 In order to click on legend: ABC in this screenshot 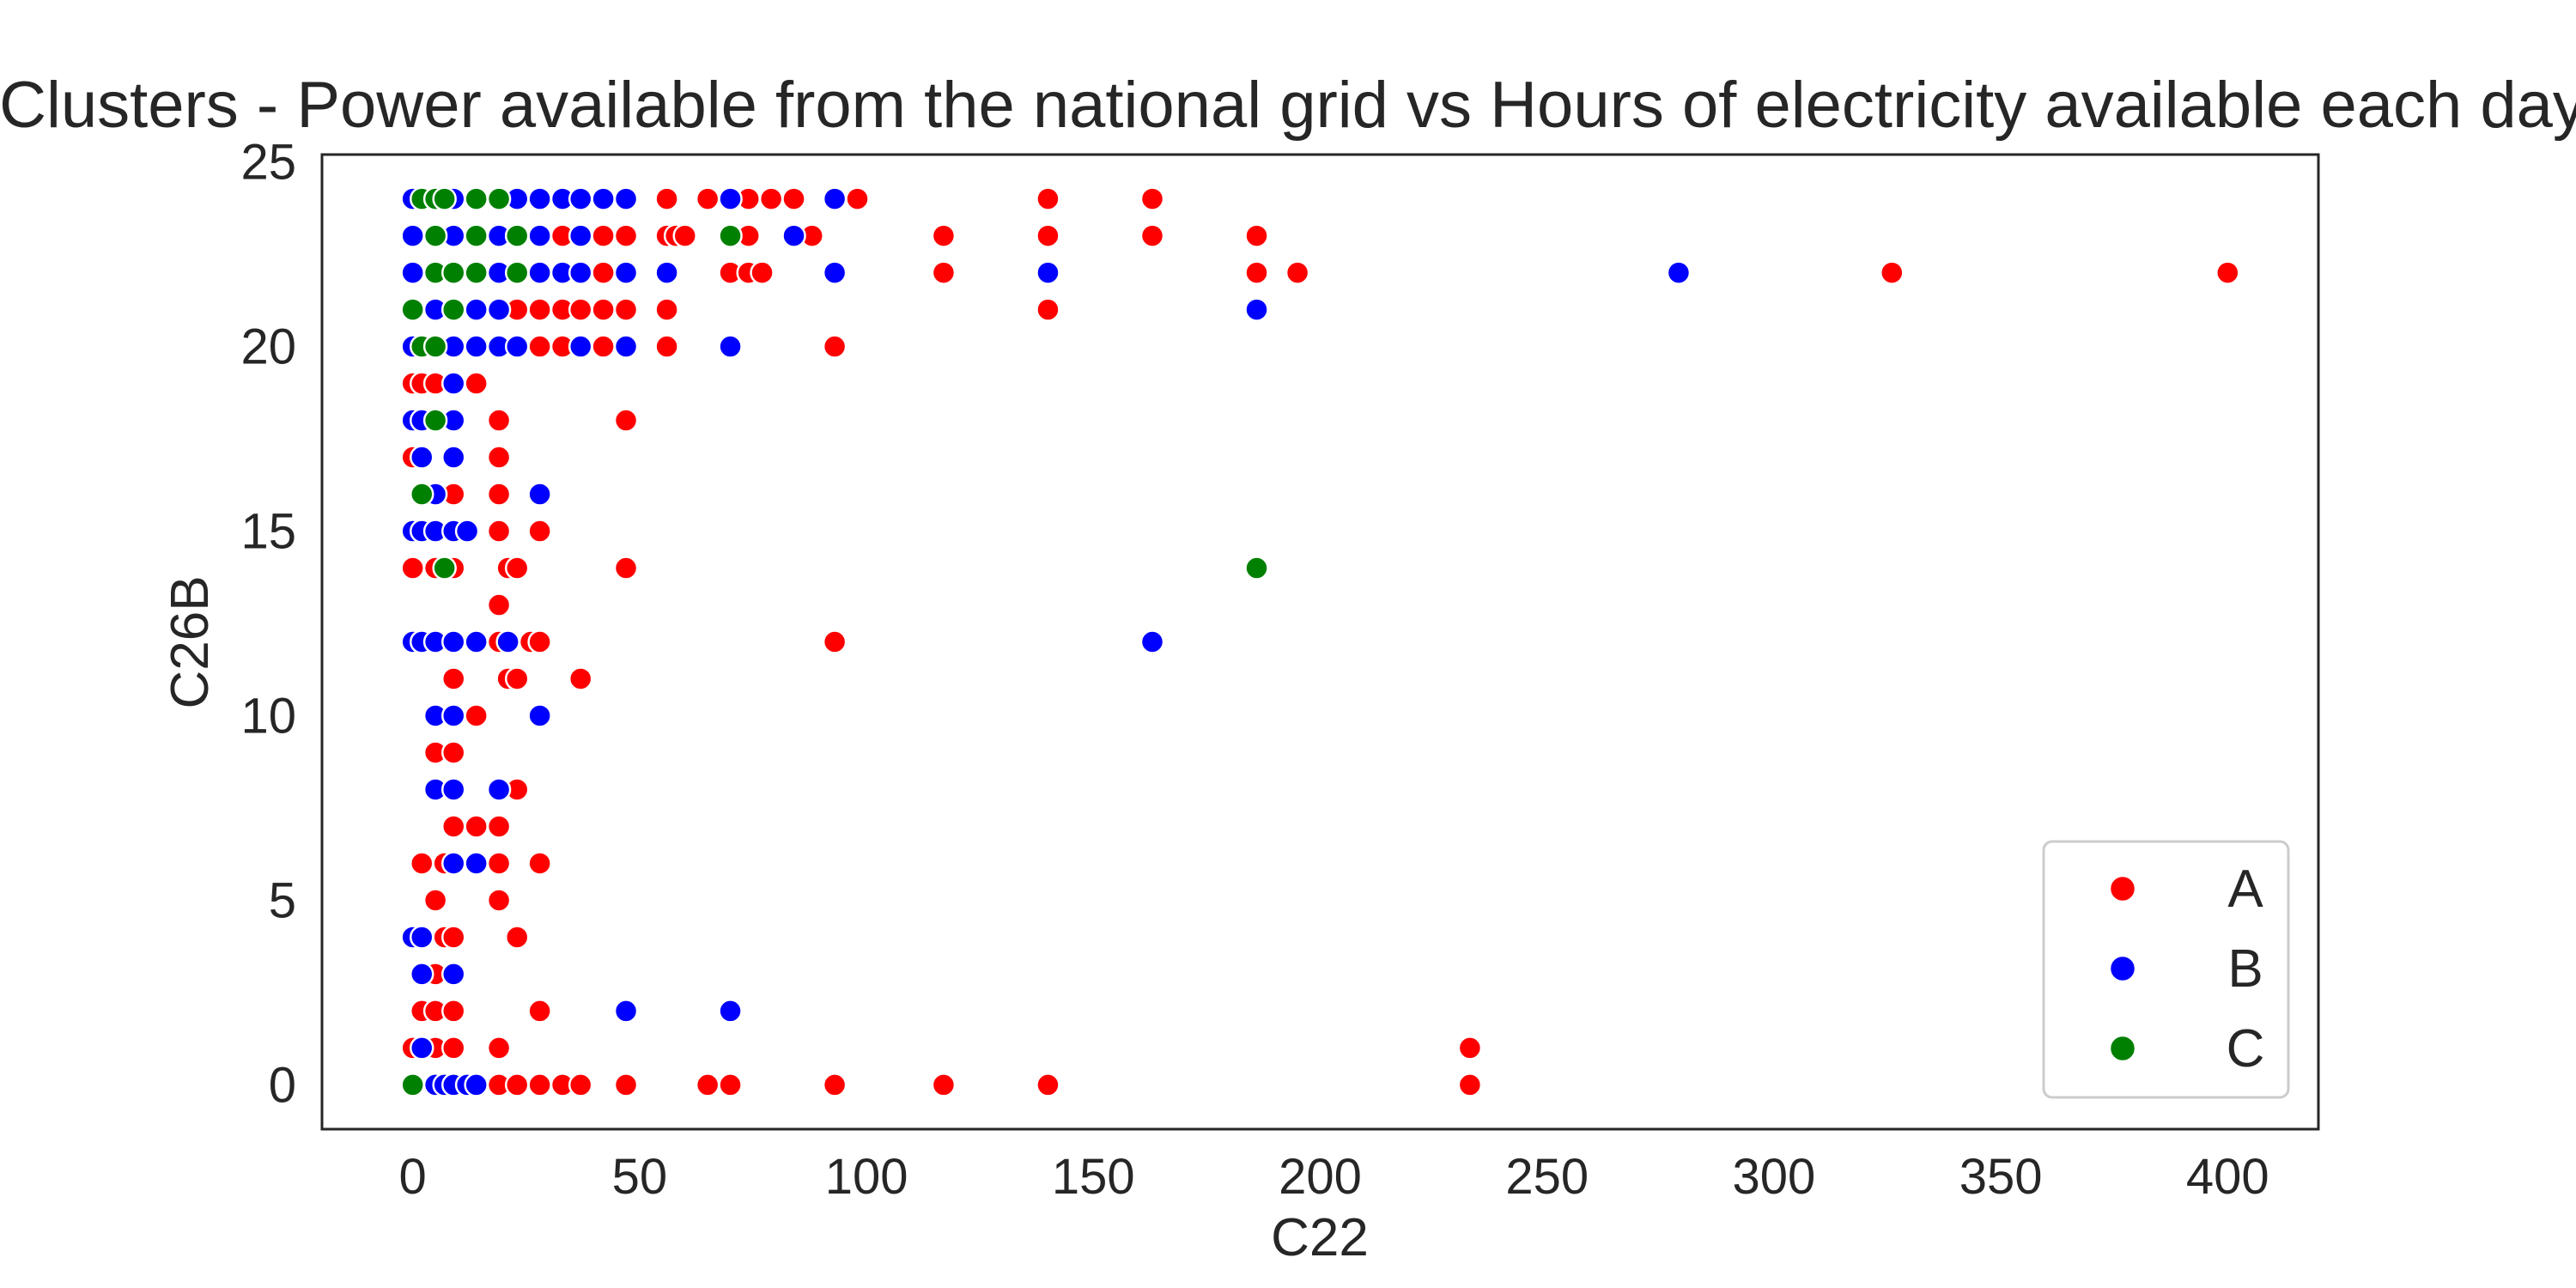, I will do `click(2166, 969)`.